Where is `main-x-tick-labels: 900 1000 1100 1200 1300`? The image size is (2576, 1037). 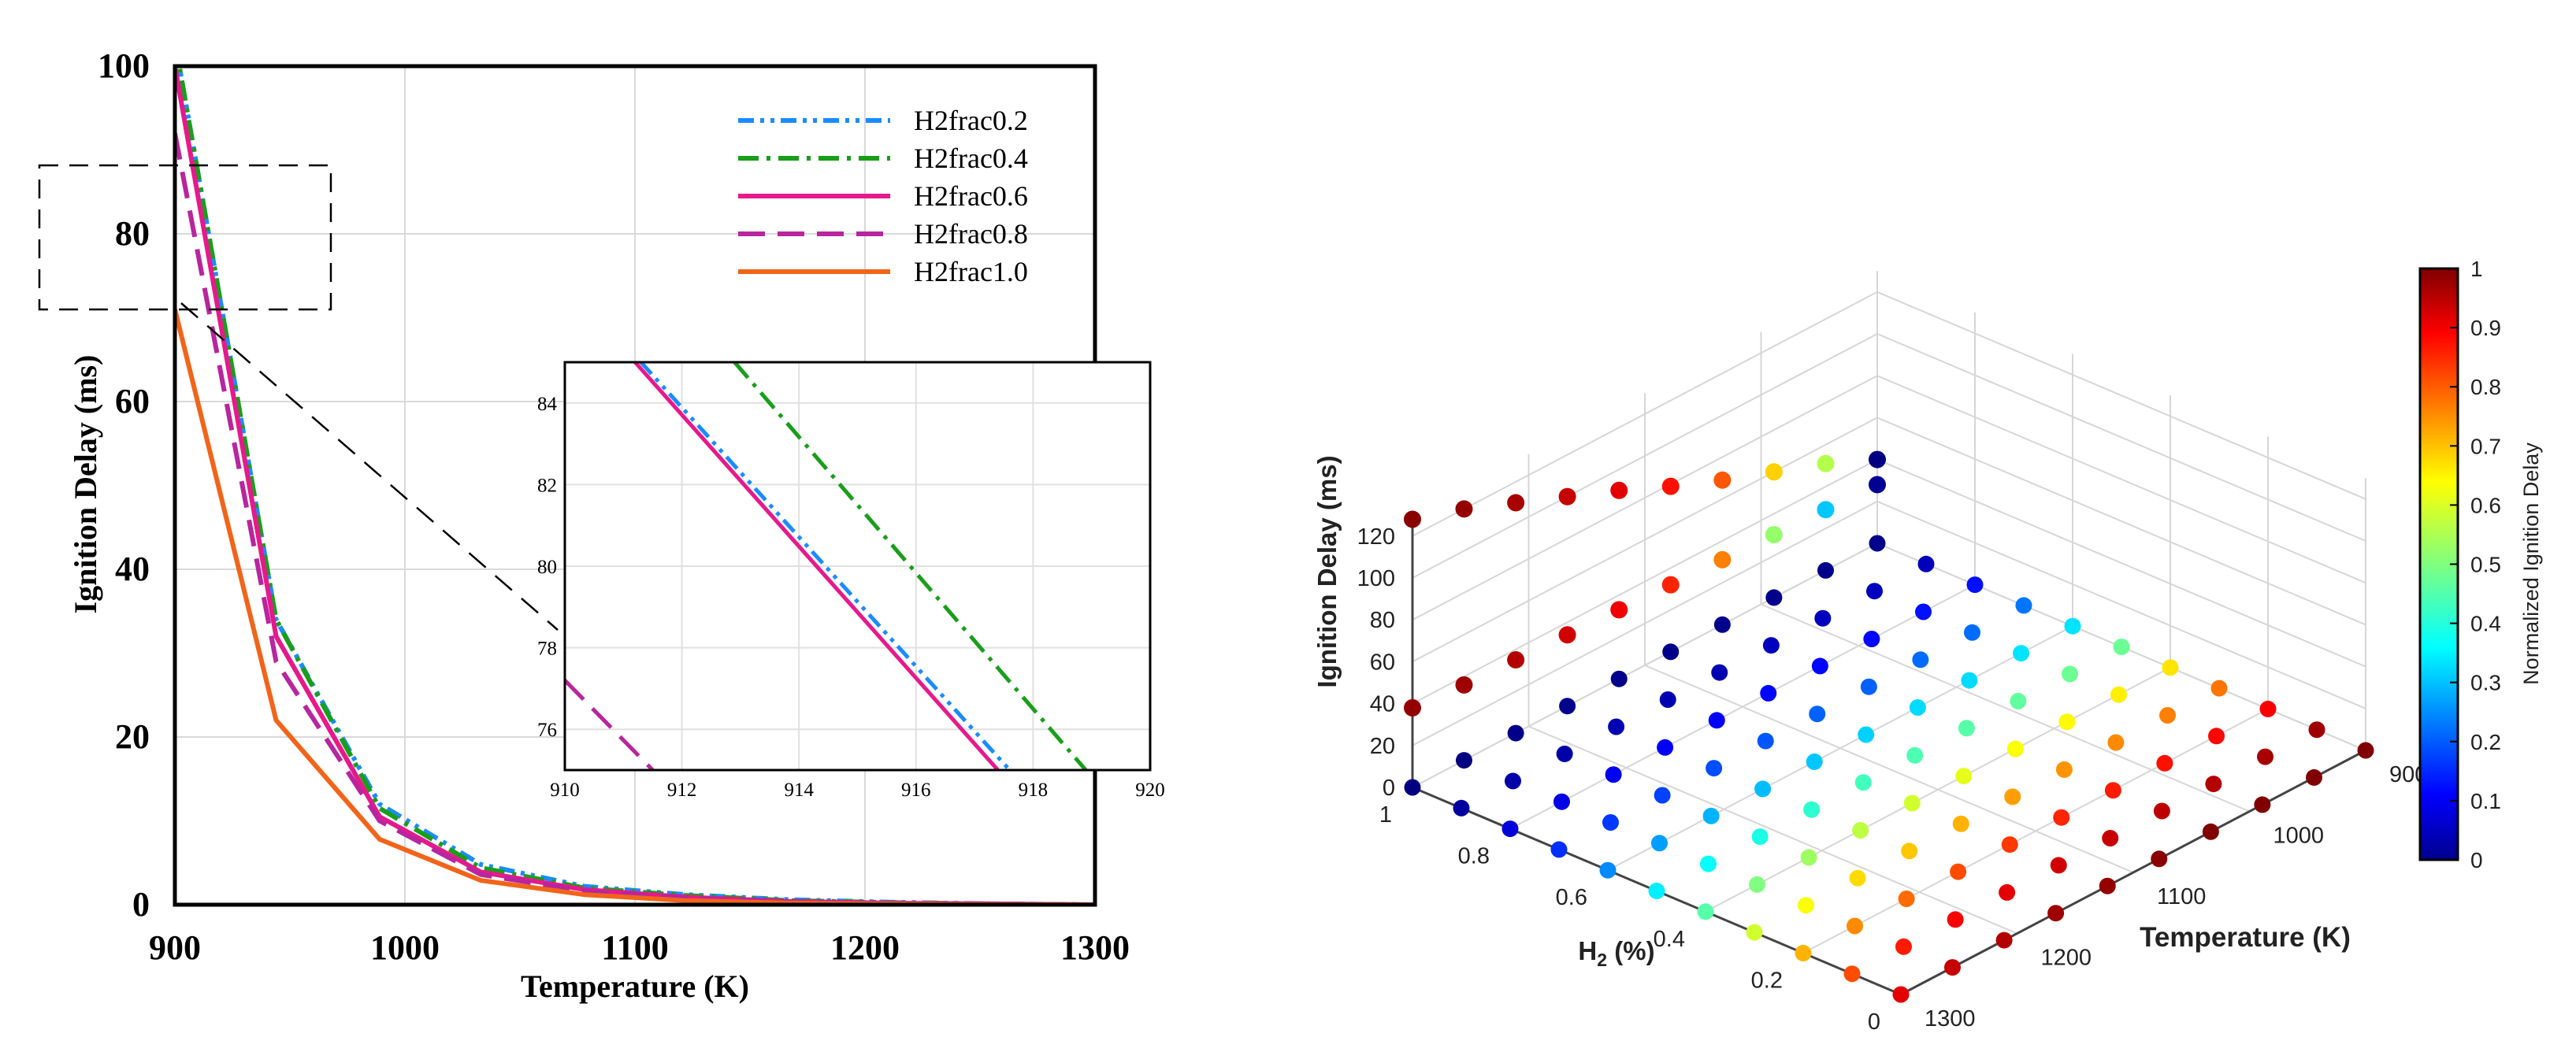
main-x-tick-labels: 900 1000 1100 1200 1300 is located at coordinates (639, 947).